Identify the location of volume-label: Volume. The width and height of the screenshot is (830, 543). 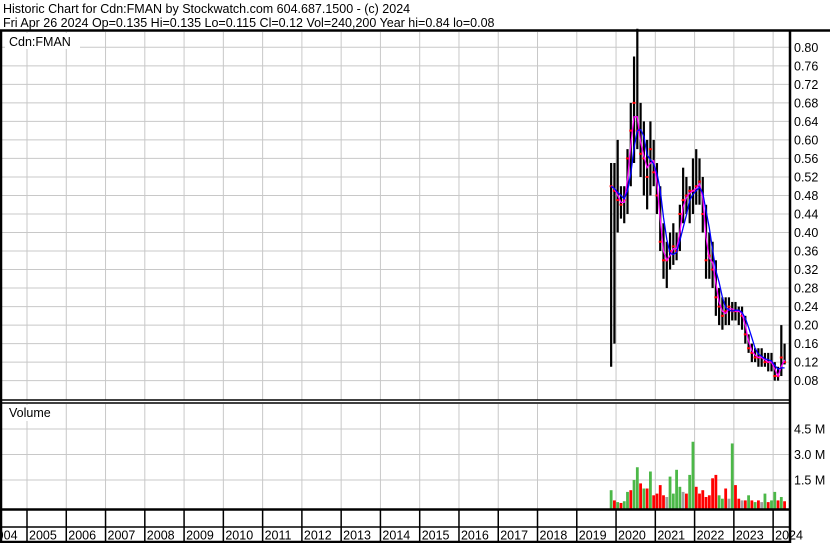
(30, 413).